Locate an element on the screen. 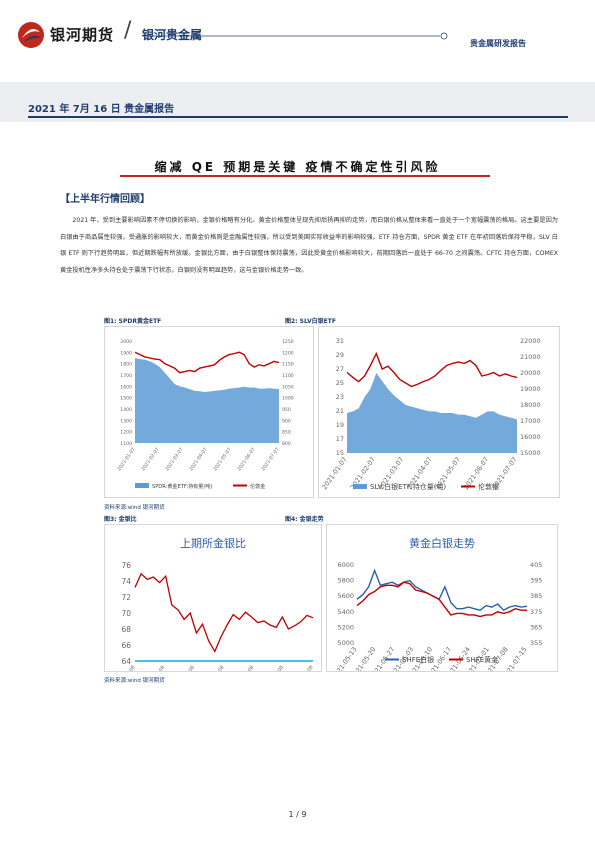 The width and height of the screenshot is (595, 842). figure-4-label: 图4: 金银走势 is located at coordinates (304, 519).